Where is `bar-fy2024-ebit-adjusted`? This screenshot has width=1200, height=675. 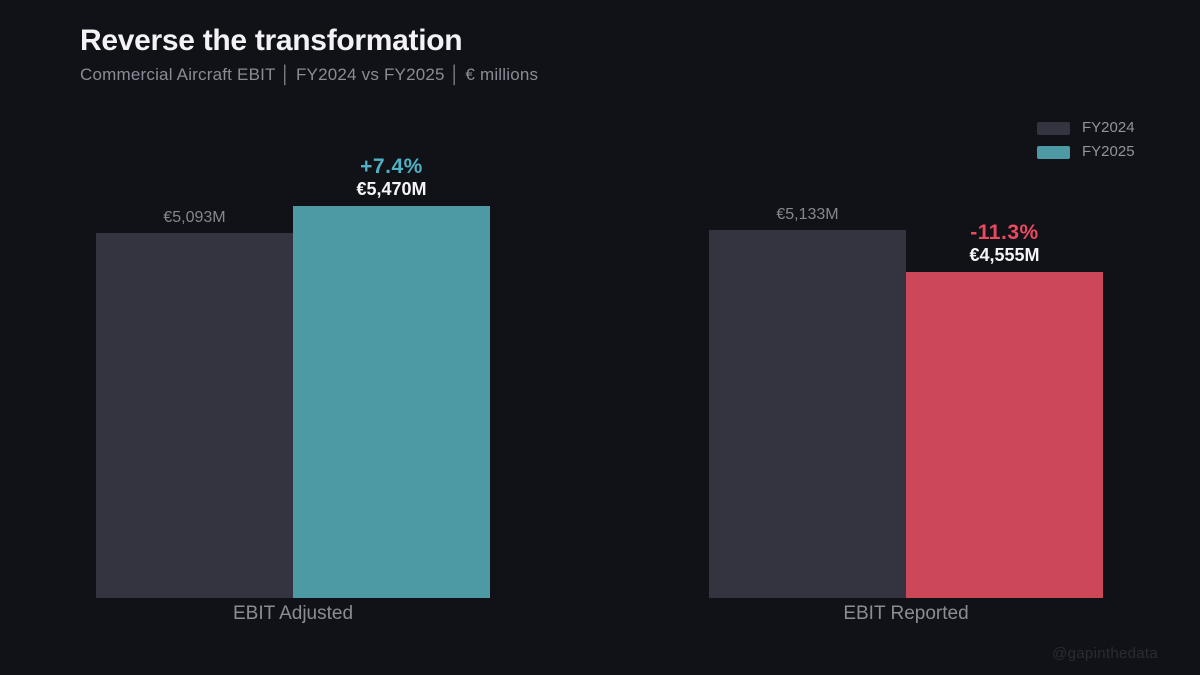 bar-fy2024-ebit-adjusted is located at coordinates (194, 415).